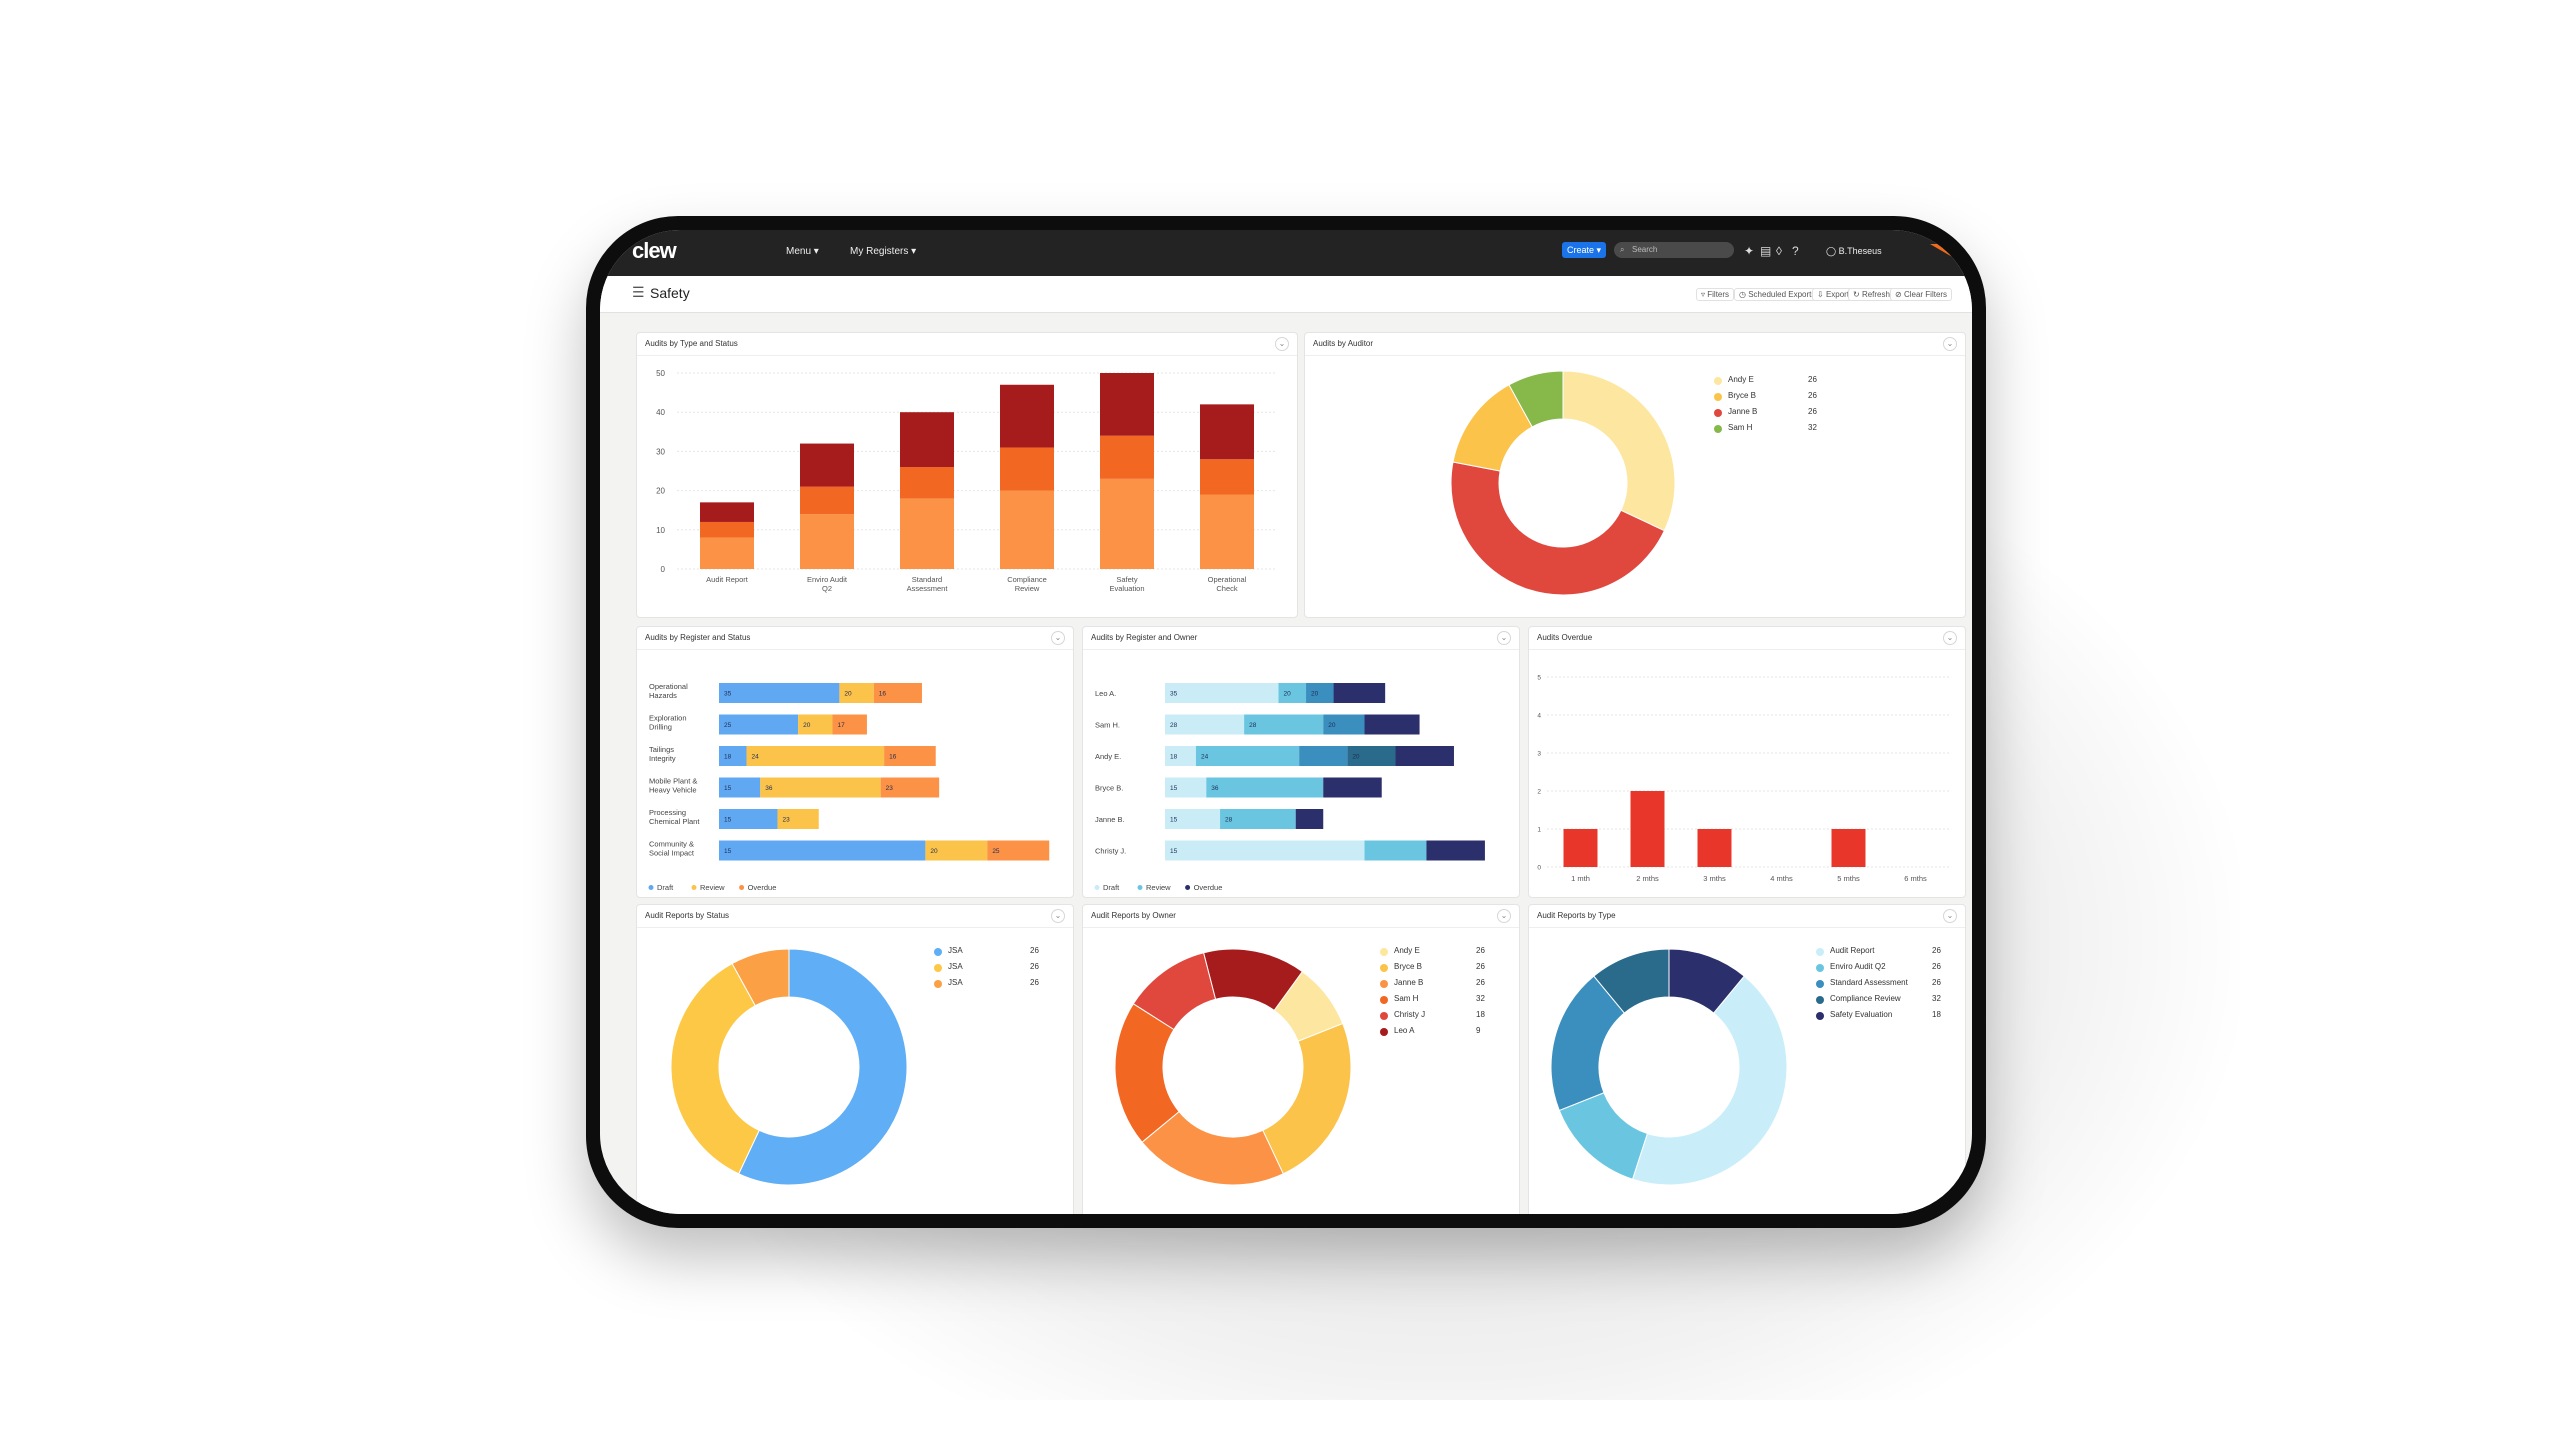  Describe the element at coordinates (728, 725) in the screenshot. I see `data-label: 25` at that location.